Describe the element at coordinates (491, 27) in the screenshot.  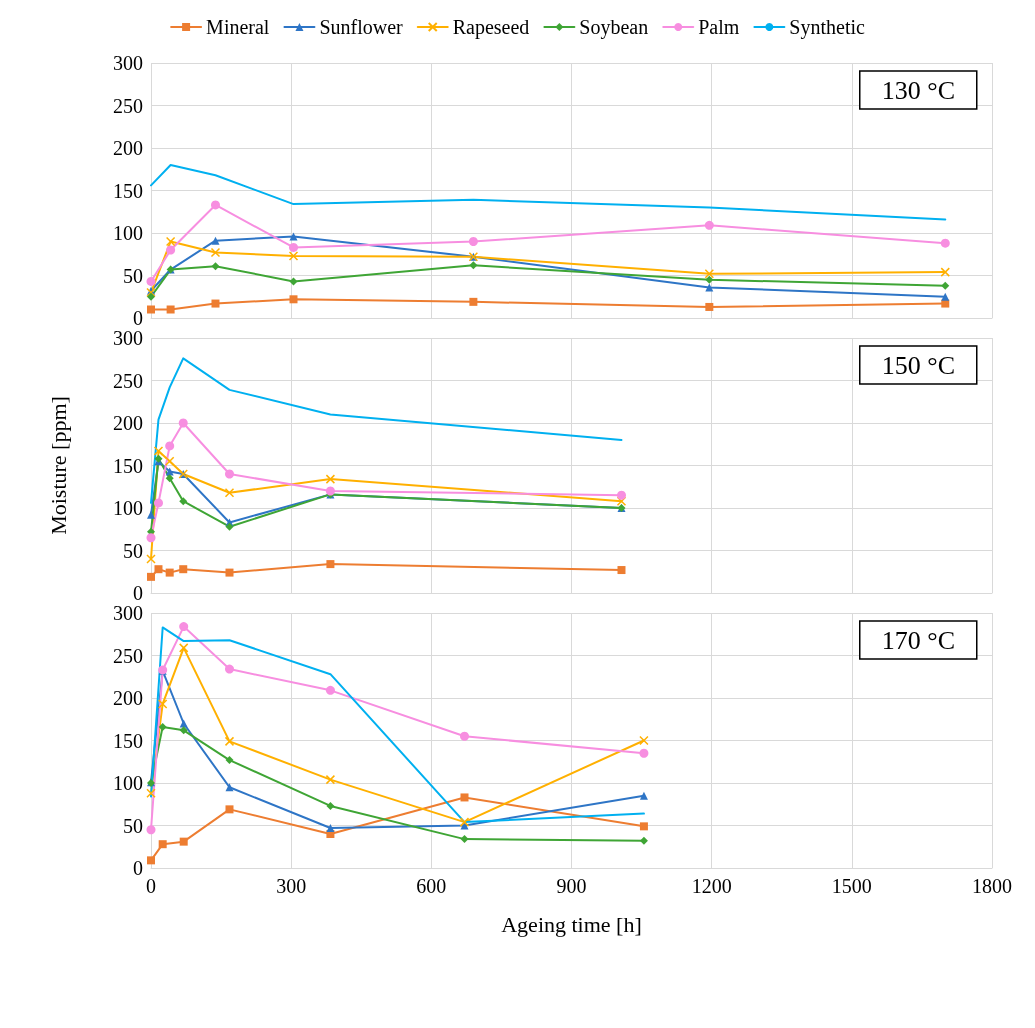
I see `legend-label: Rapeseed` at that location.